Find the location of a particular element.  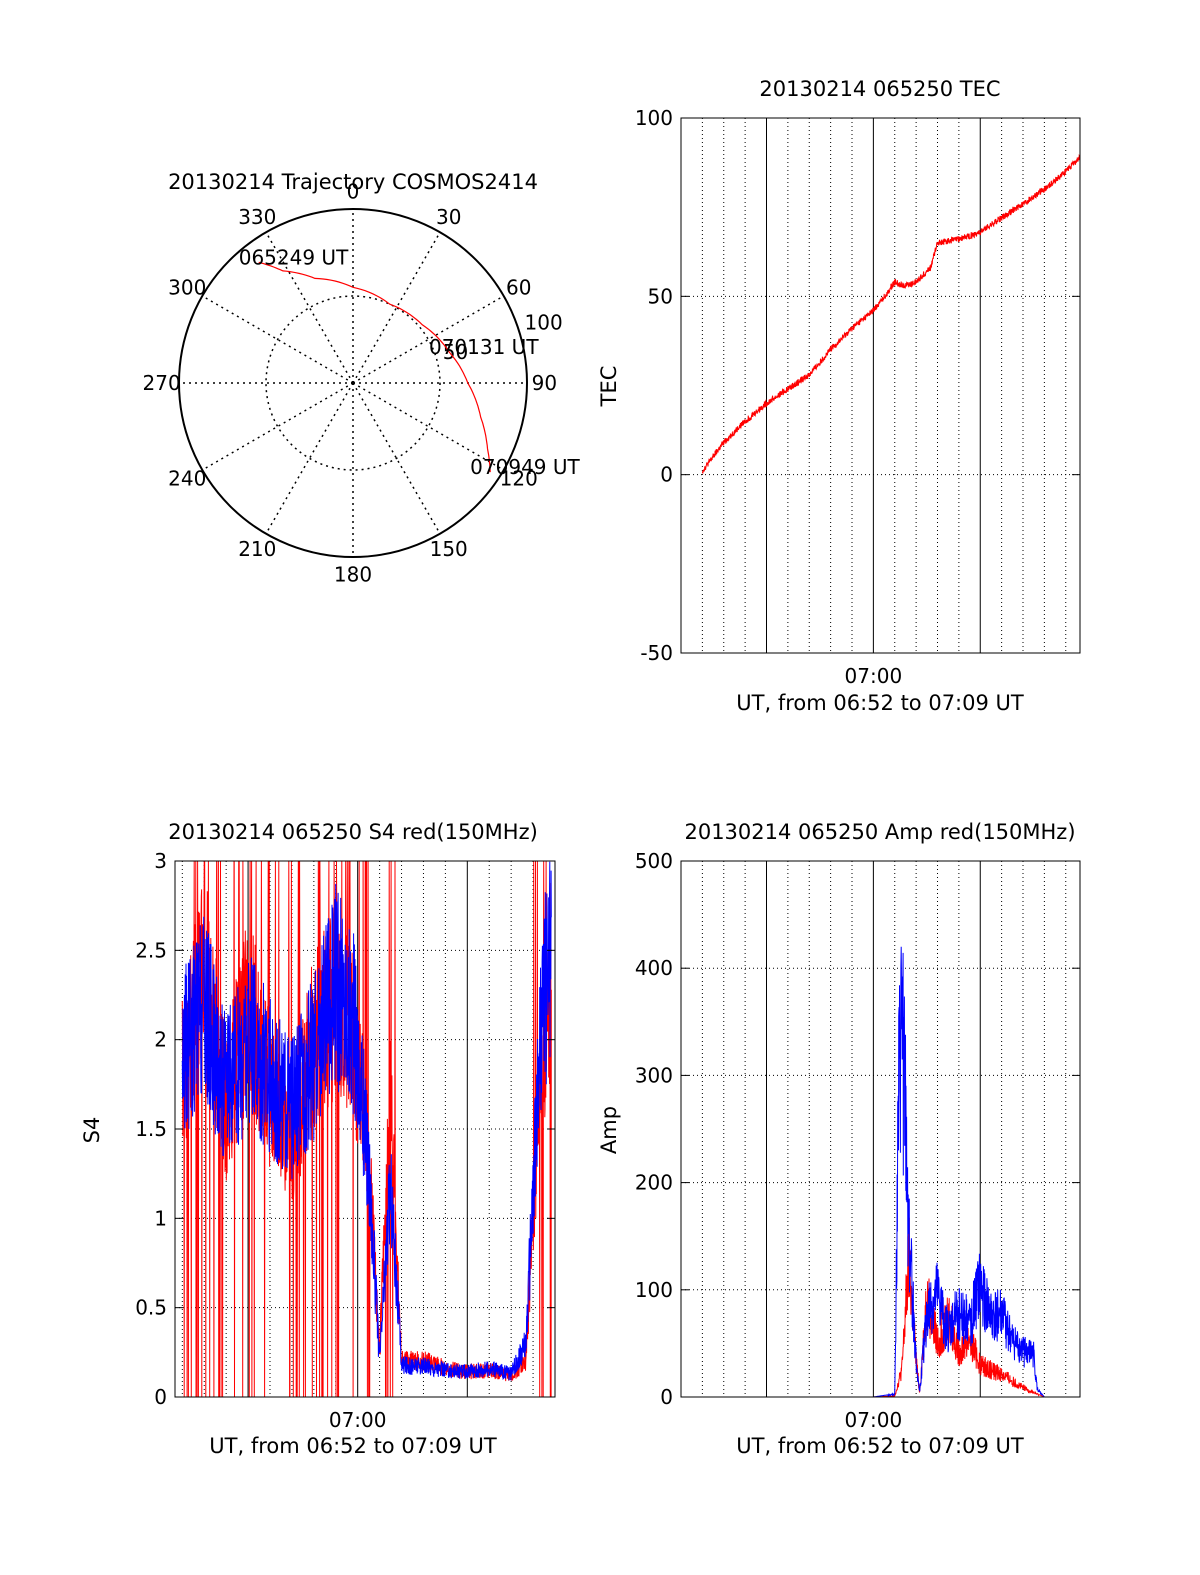

y-tick-label: 200 is located at coordinates (654, 1183).